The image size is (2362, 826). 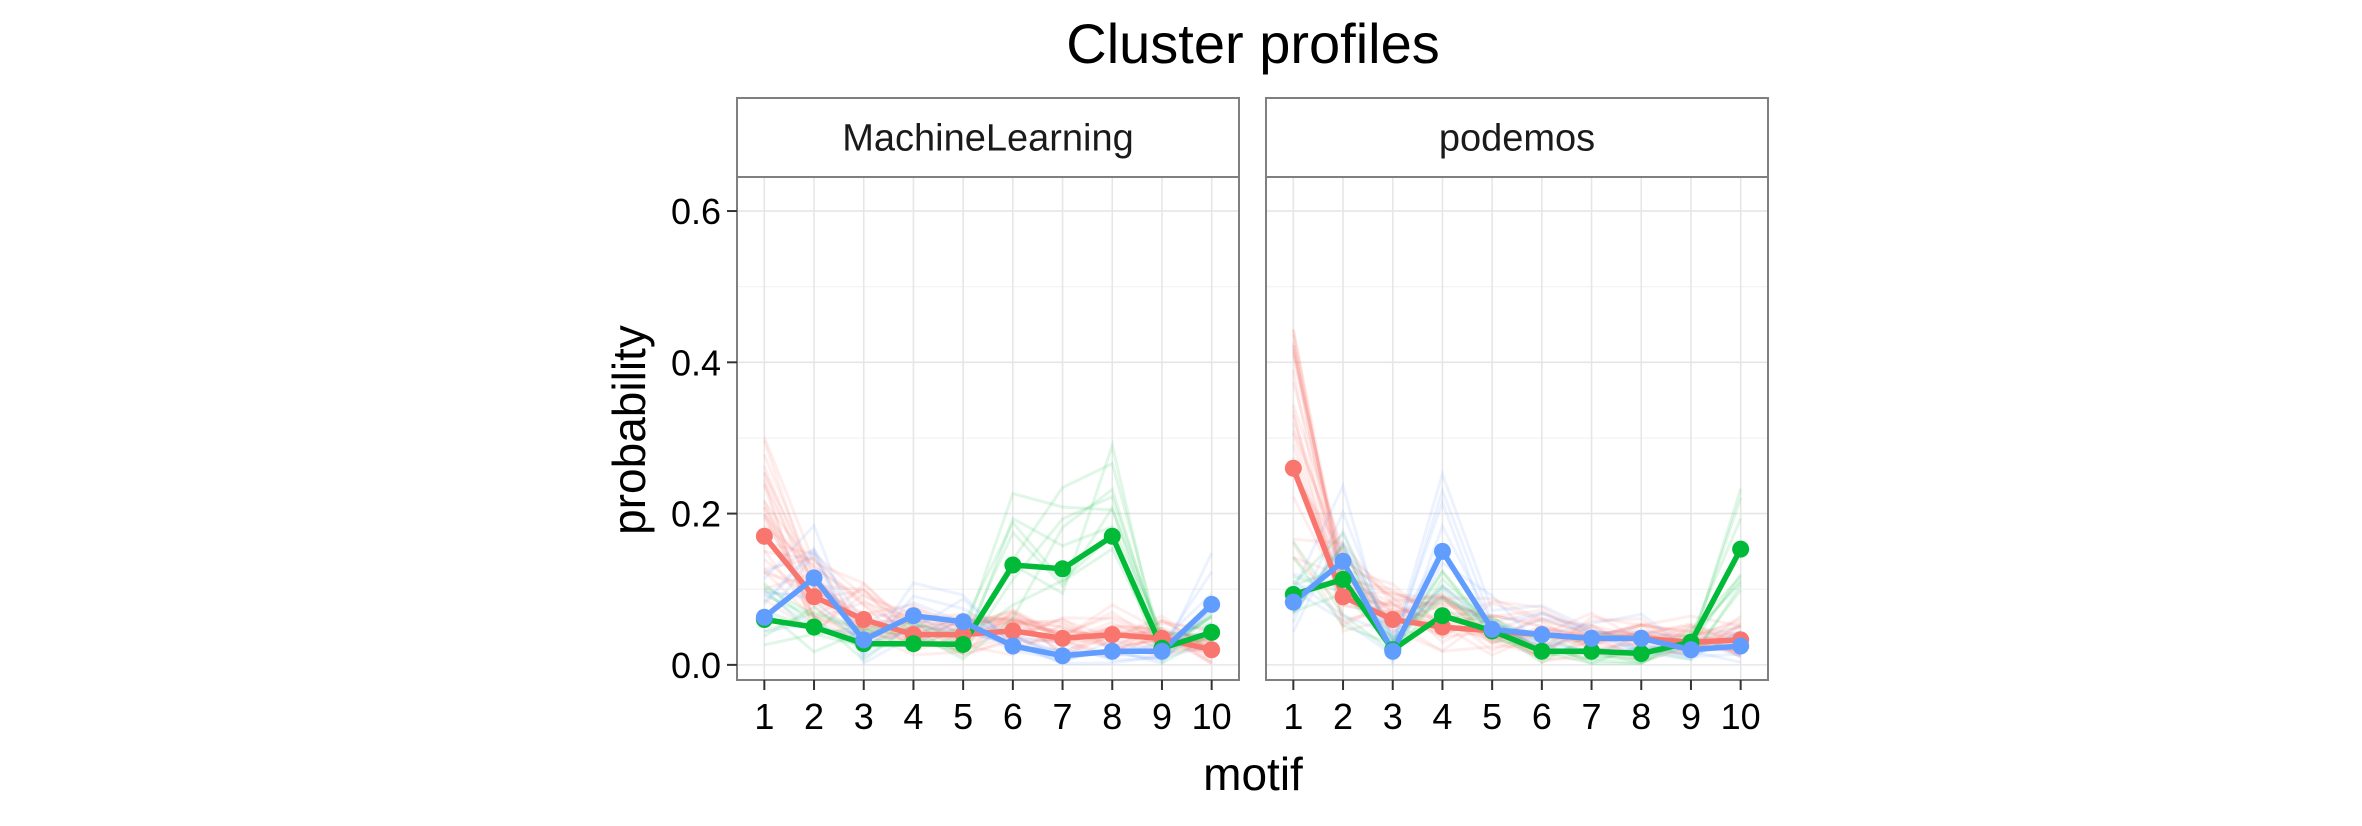 What do you see at coordinates (1517, 139) in the screenshot?
I see `facet-strip-label: podemos` at bounding box center [1517, 139].